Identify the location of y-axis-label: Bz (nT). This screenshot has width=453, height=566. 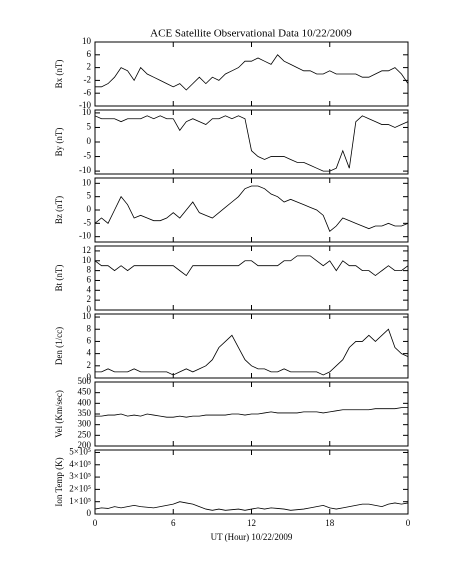
(59, 210).